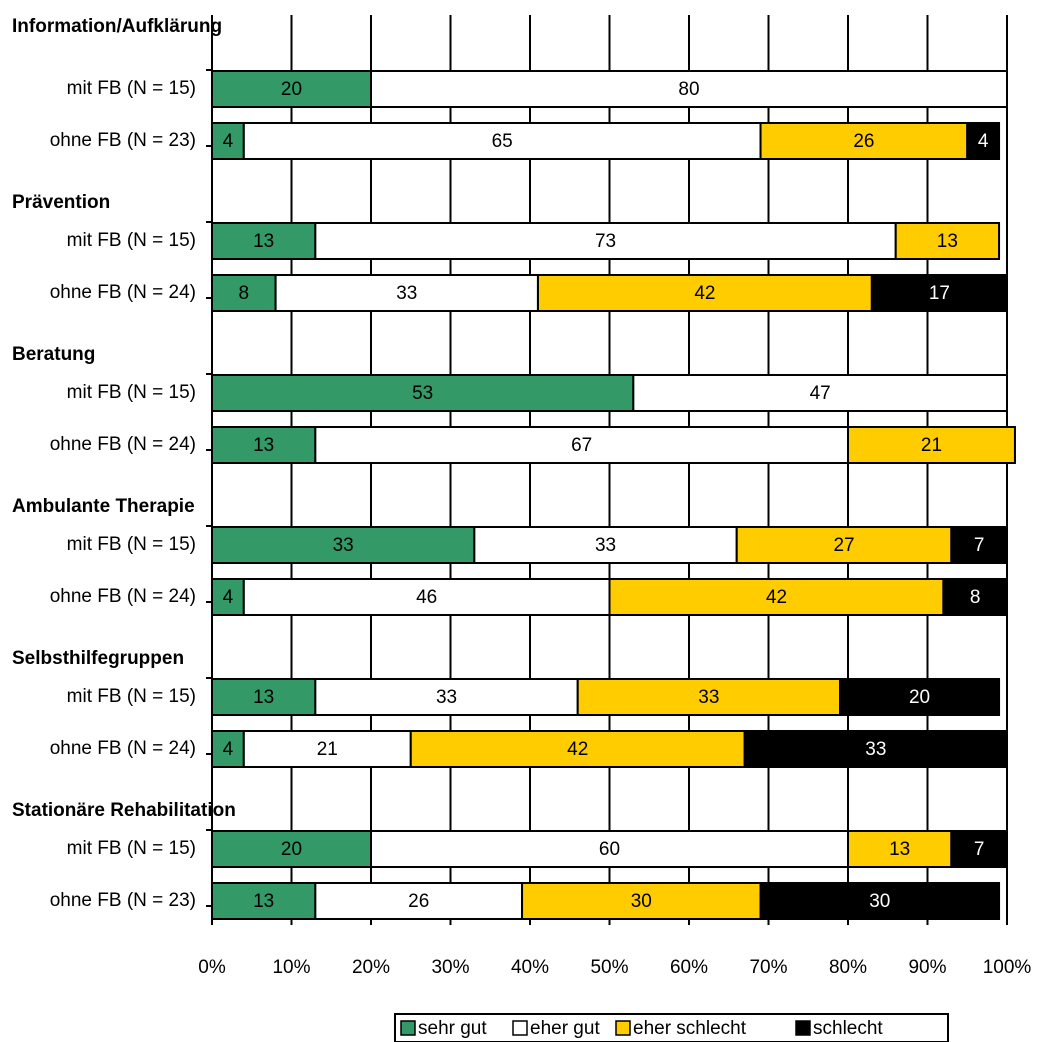  I want to click on x-tick-label: 10%, so click(291, 967).